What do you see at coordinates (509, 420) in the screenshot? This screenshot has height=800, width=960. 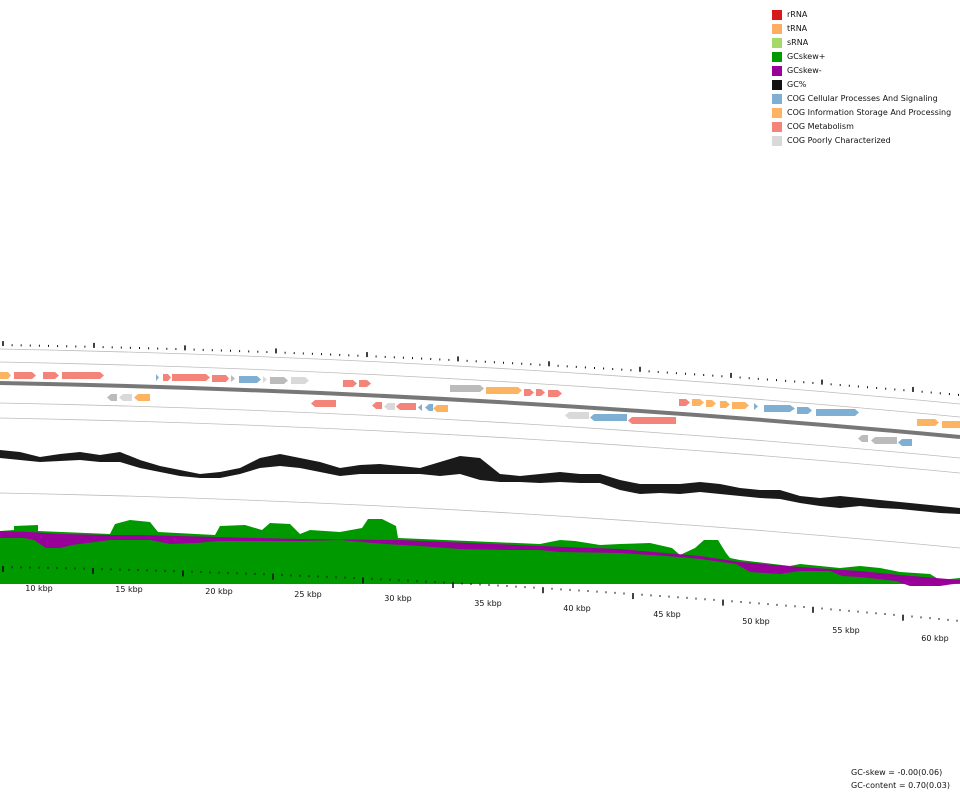 I see `gene-features-reverse` at bounding box center [509, 420].